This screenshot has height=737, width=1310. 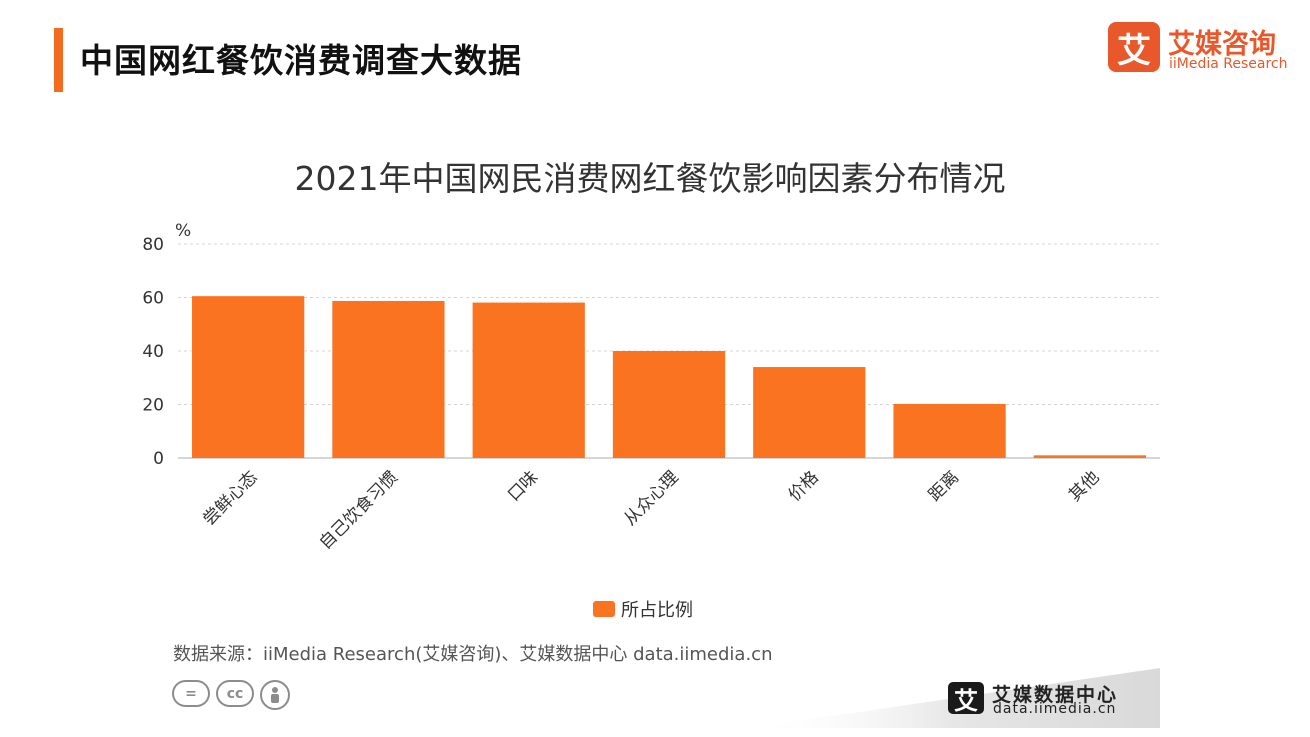 I want to click on y-tick-label: 40, so click(x=153, y=352).